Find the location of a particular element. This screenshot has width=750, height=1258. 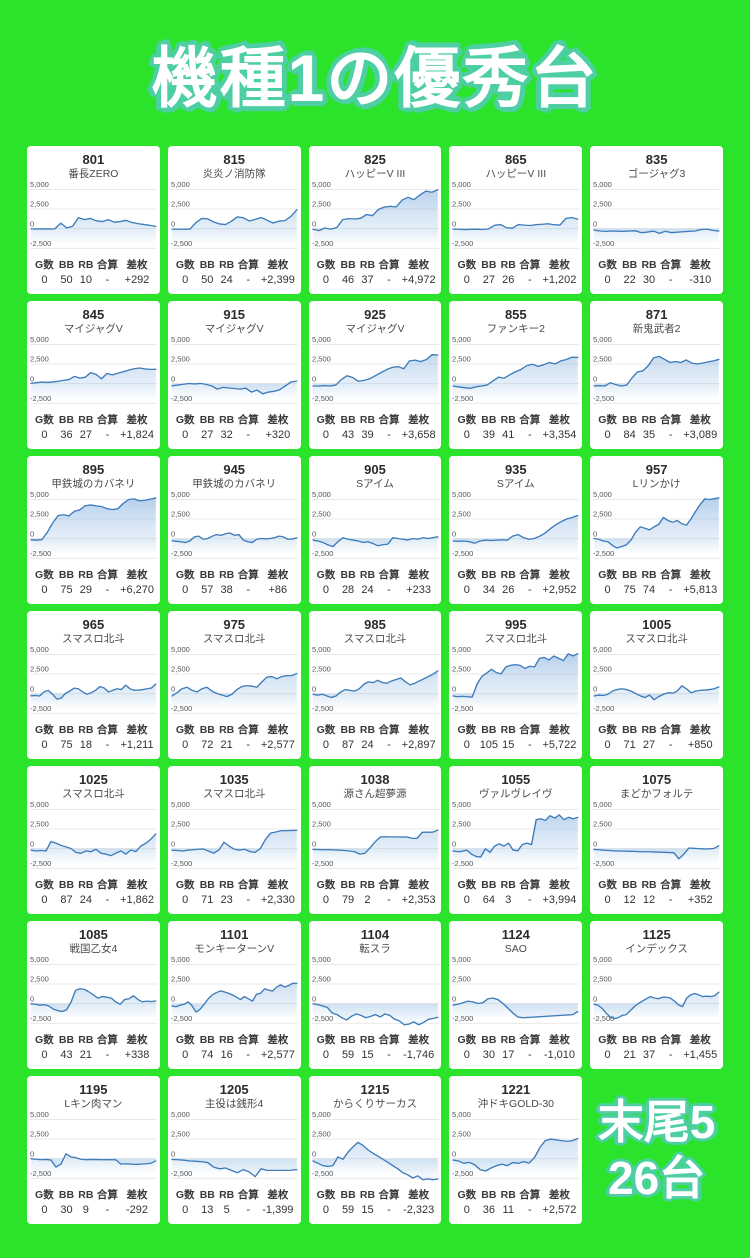

stat-value: +86 is located at coordinates (278, 590).